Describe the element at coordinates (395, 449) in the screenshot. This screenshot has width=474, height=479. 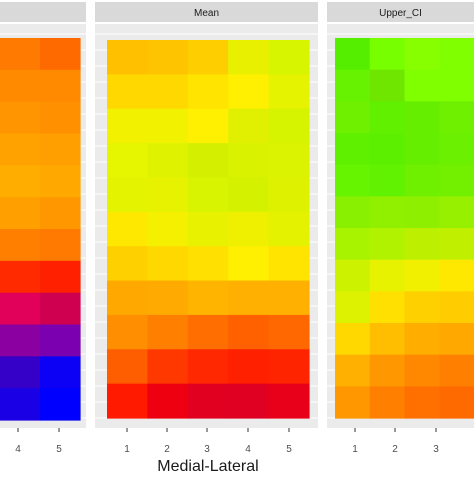
I see `x-tick-label: 2` at that location.